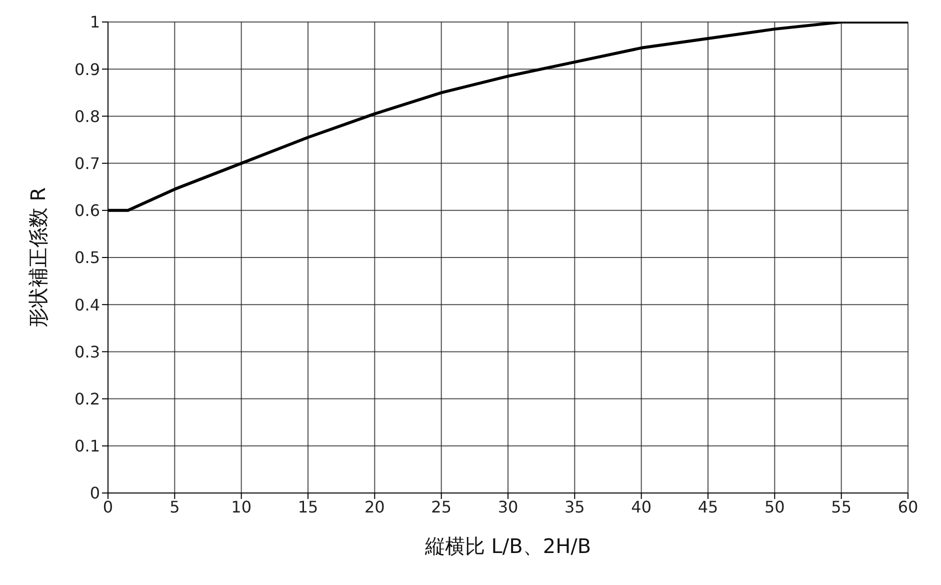  Describe the element at coordinates (308, 506) in the screenshot. I see `x-tick-label: 15` at that location.